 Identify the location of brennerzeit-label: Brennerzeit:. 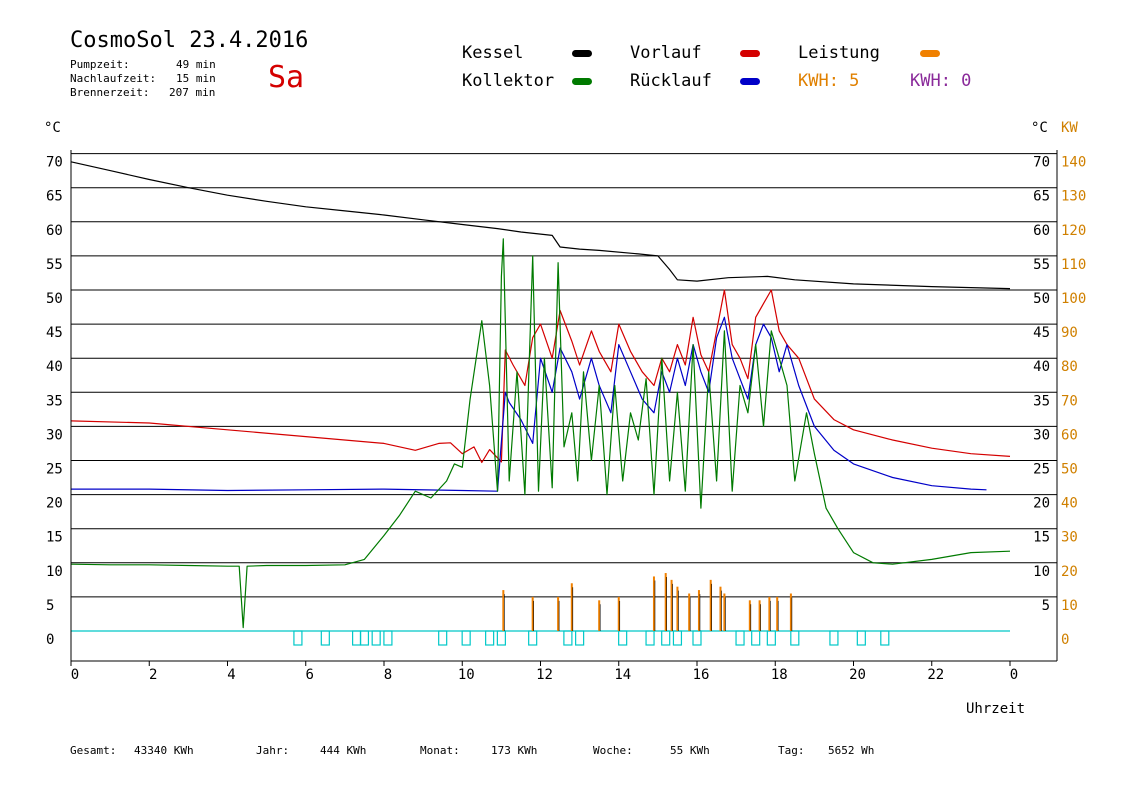
(110, 92).